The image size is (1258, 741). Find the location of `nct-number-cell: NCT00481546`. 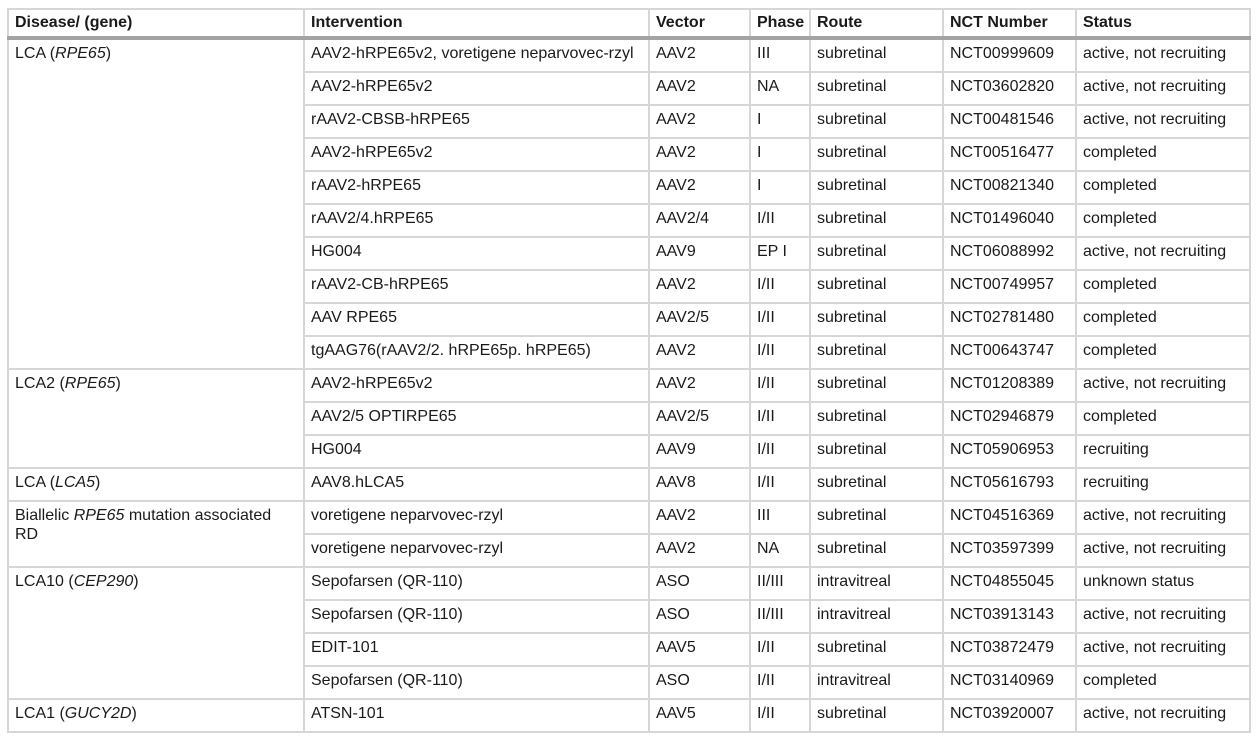

nct-number-cell: NCT00481546 is located at coordinates (1009, 121).